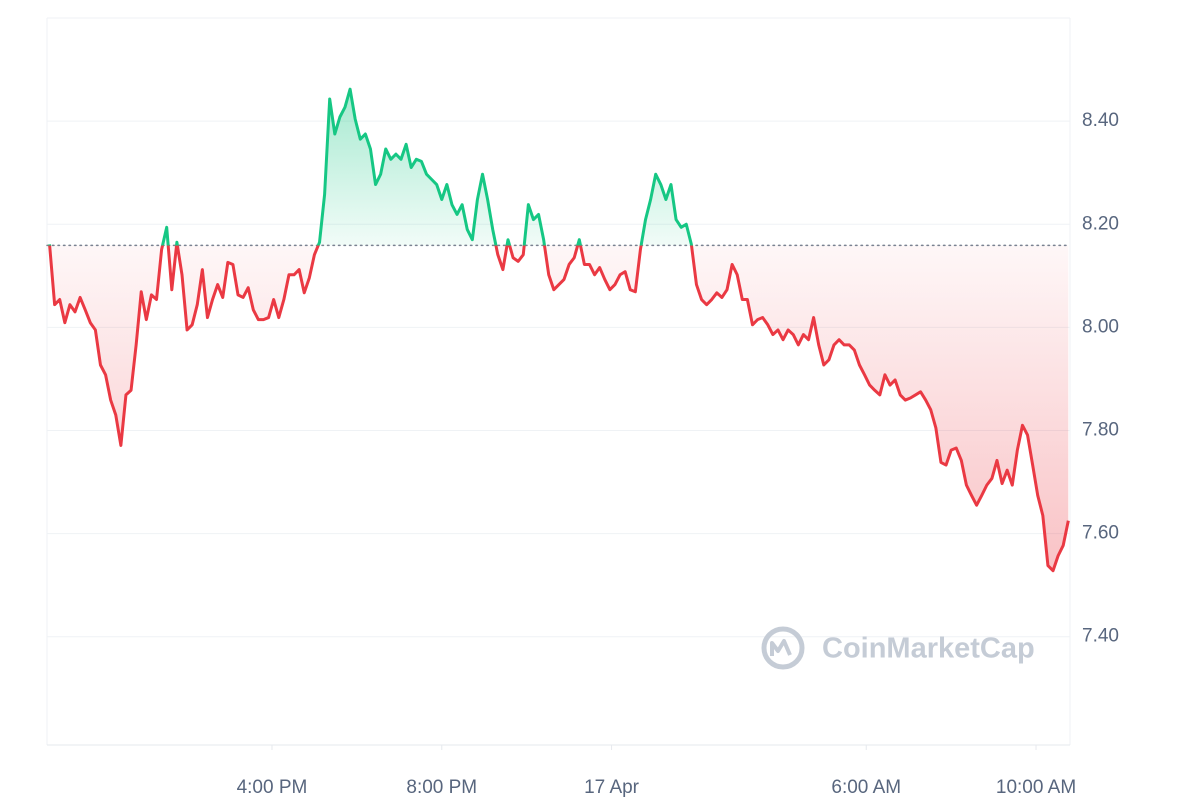  Describe the element at coordinates (928, 649) in the screenshot. I see `watermark-text: CoinMarketCap` at that location.